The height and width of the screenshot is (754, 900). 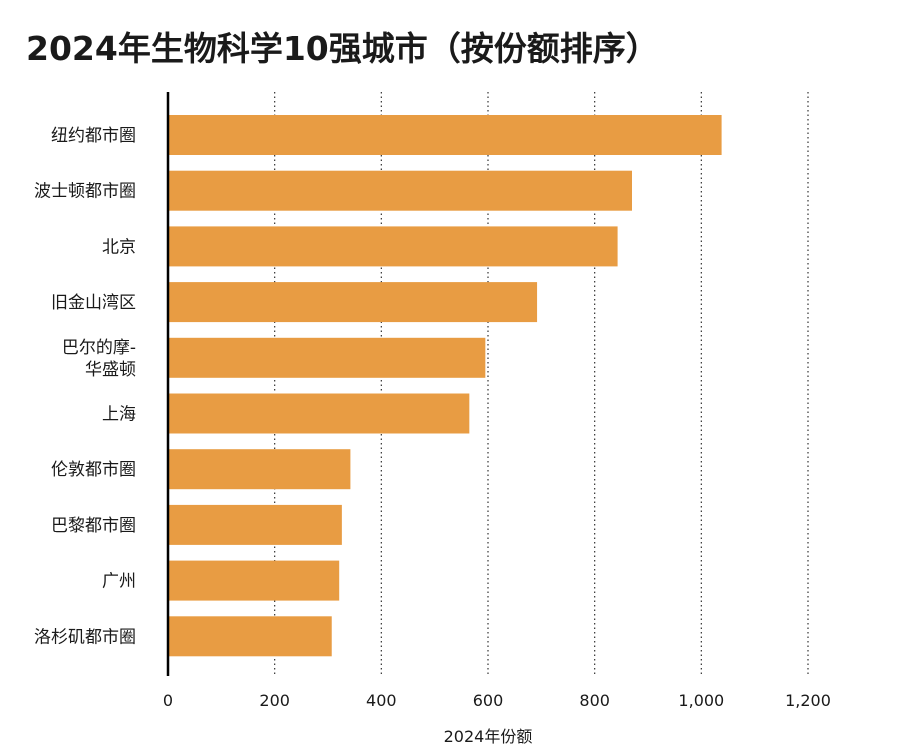 I want to click on x-tick-label: 600, so click(x=488, y=700).